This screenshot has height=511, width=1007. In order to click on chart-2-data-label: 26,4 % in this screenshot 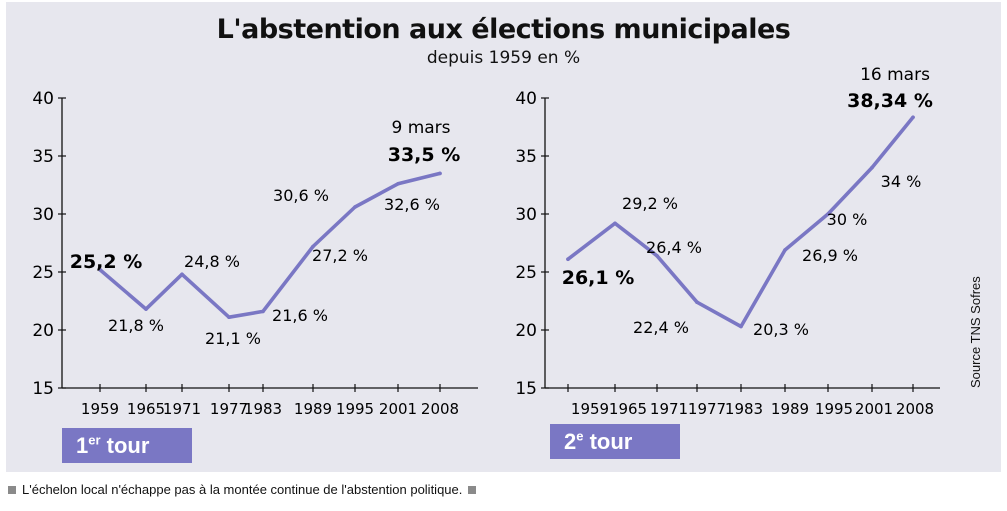, I will do `click(674, 247)`.